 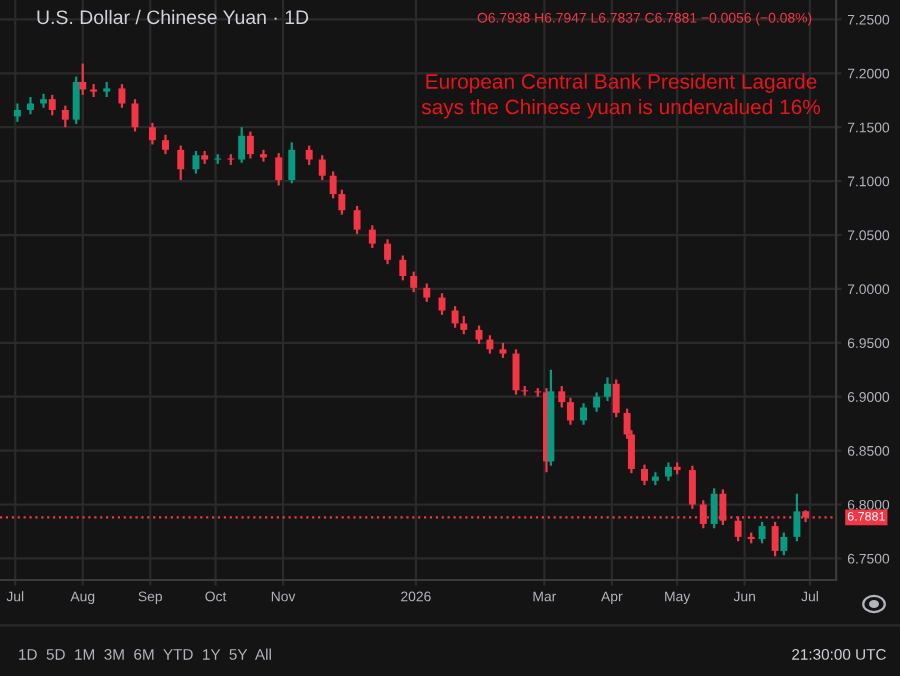 I want to click on chart-title: U.S. Dollar / Chinese Yuan · 1D, so click(x=173, y=17).